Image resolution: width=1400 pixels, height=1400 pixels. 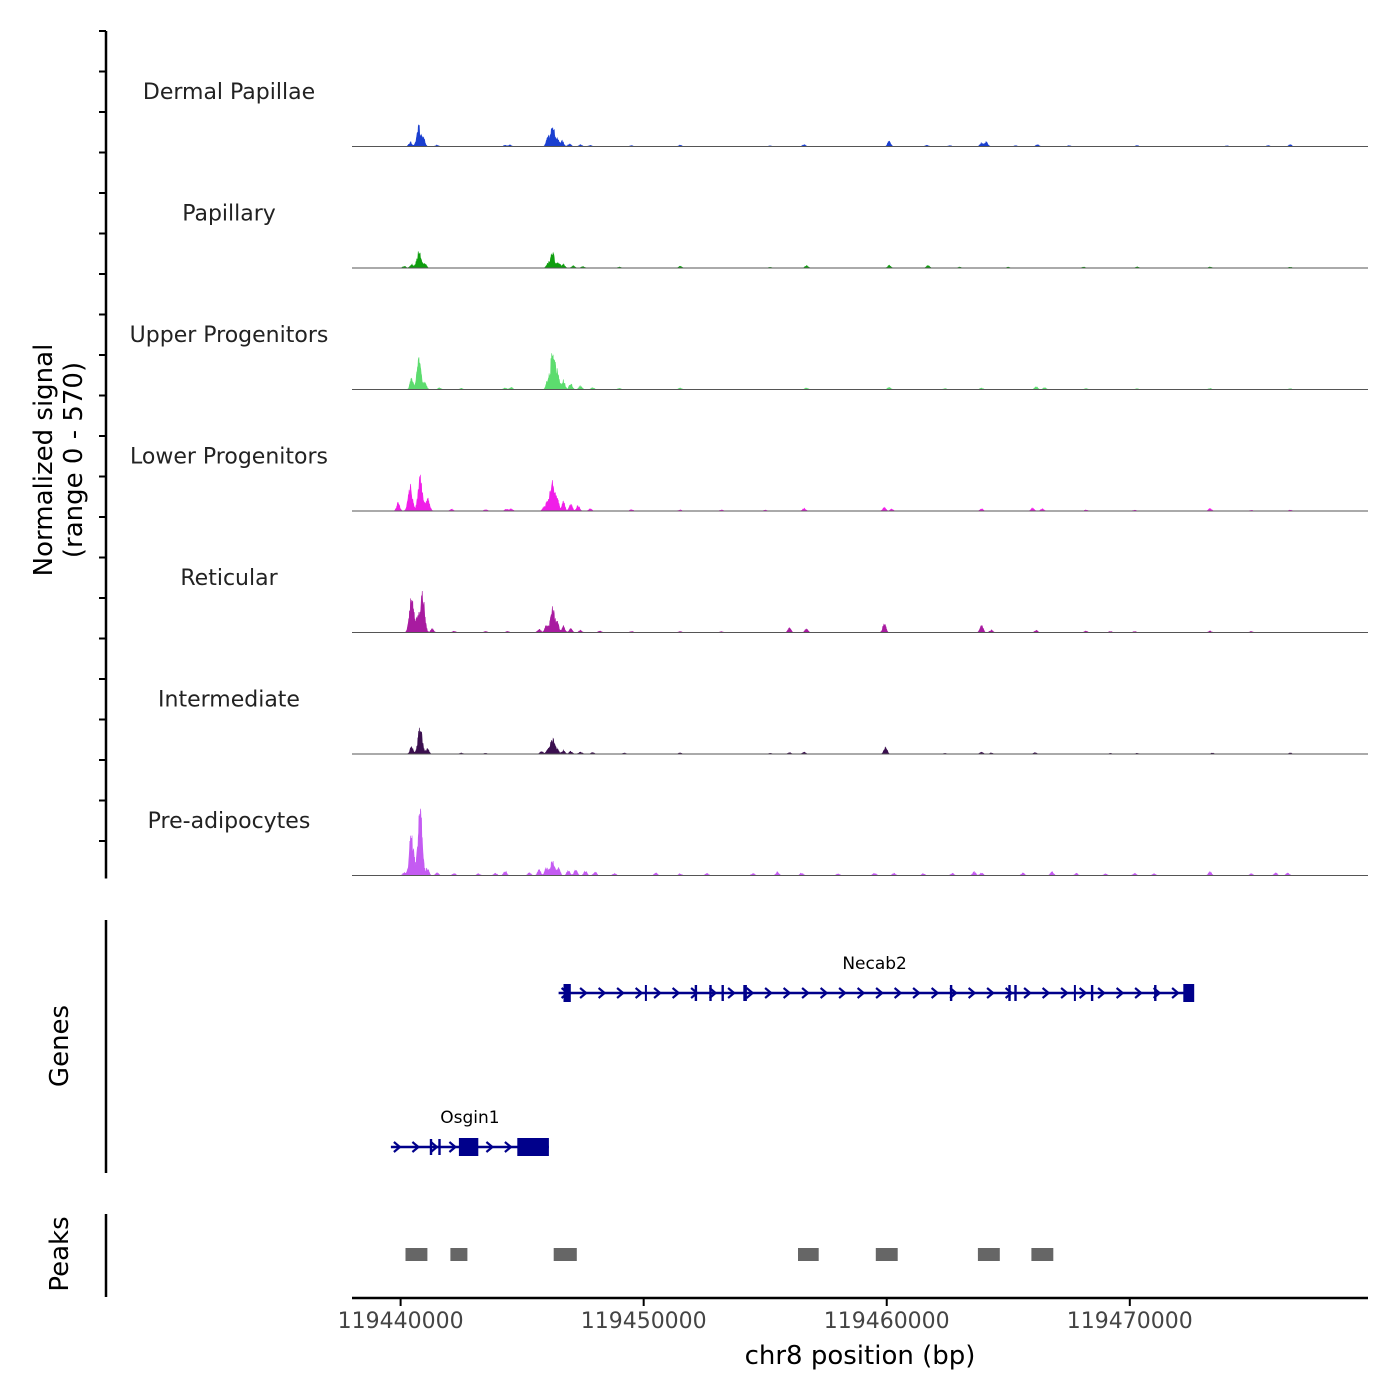 I want to click on x-tick-label: 119460000, so click(x=887, y=1321).